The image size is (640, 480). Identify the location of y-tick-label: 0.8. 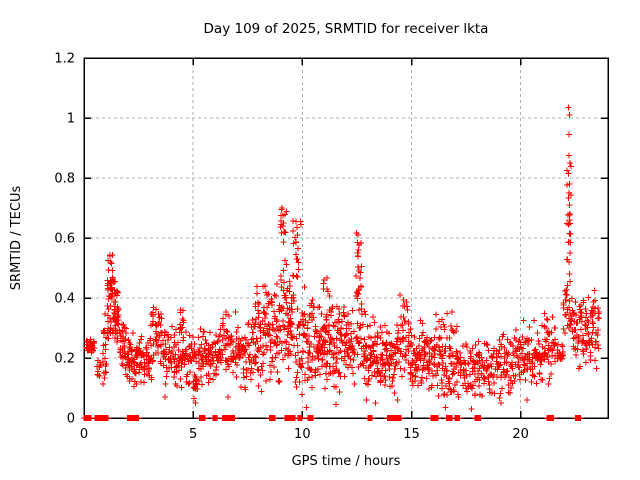
(64, 179).